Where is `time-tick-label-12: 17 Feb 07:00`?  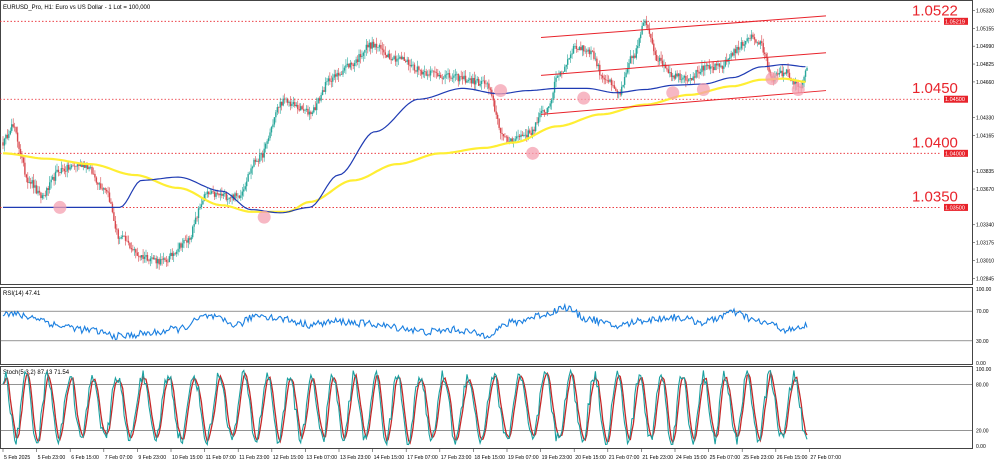 time-tick-label-12: 17 Feb 07:00 is located at coordinates (422, 458).